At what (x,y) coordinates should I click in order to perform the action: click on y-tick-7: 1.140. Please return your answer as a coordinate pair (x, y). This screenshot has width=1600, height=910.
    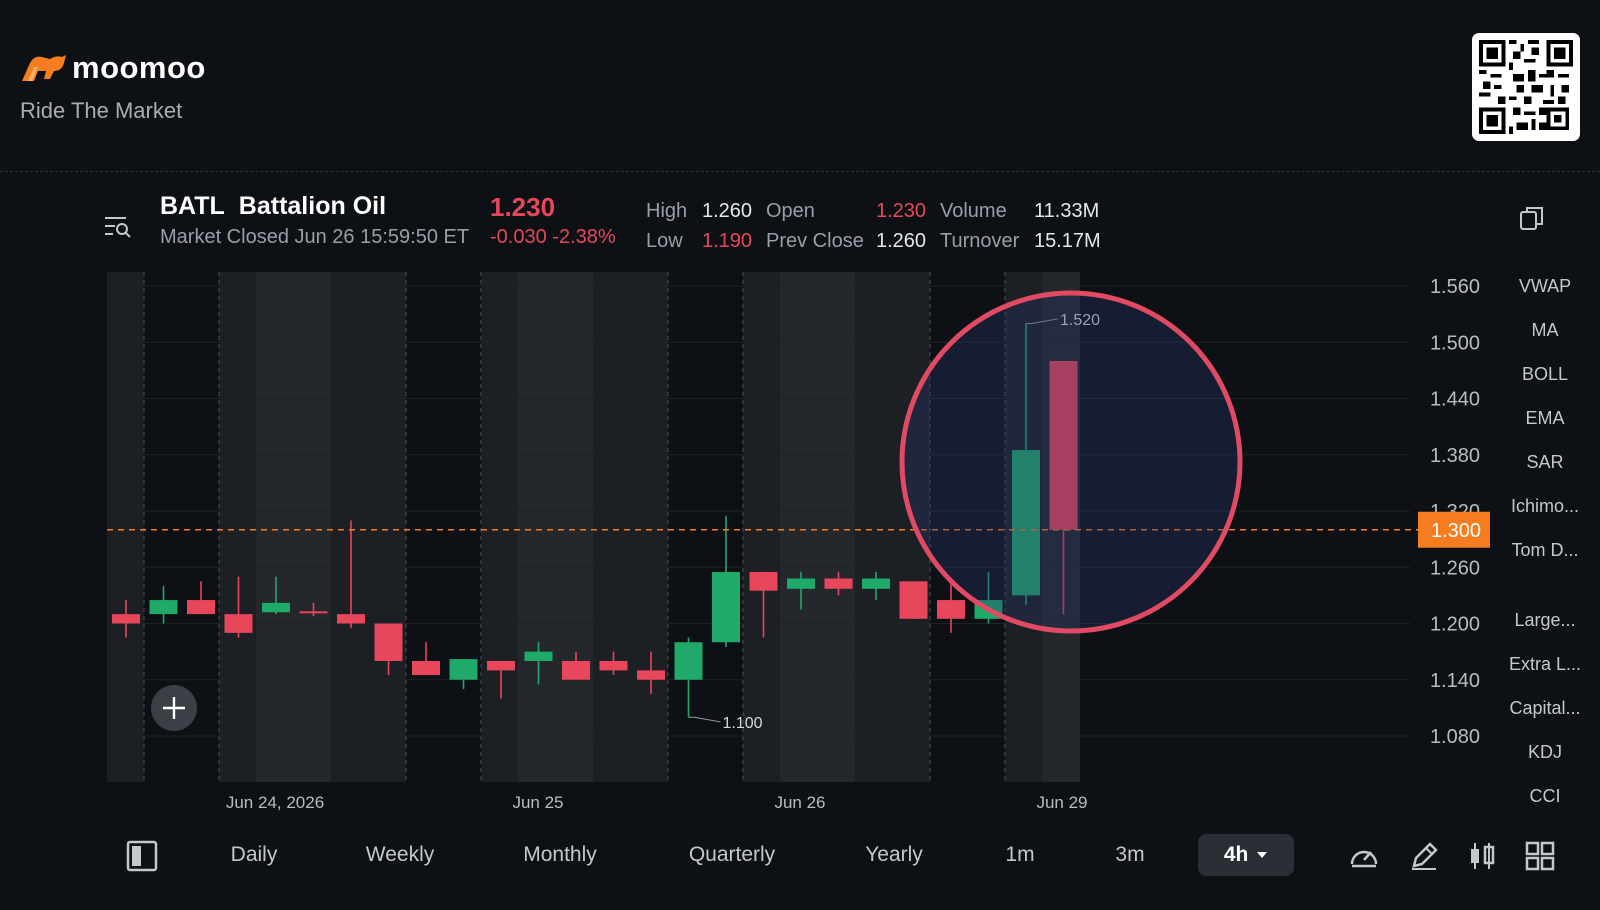
    Looking at the image, I should click on (1455, 681).